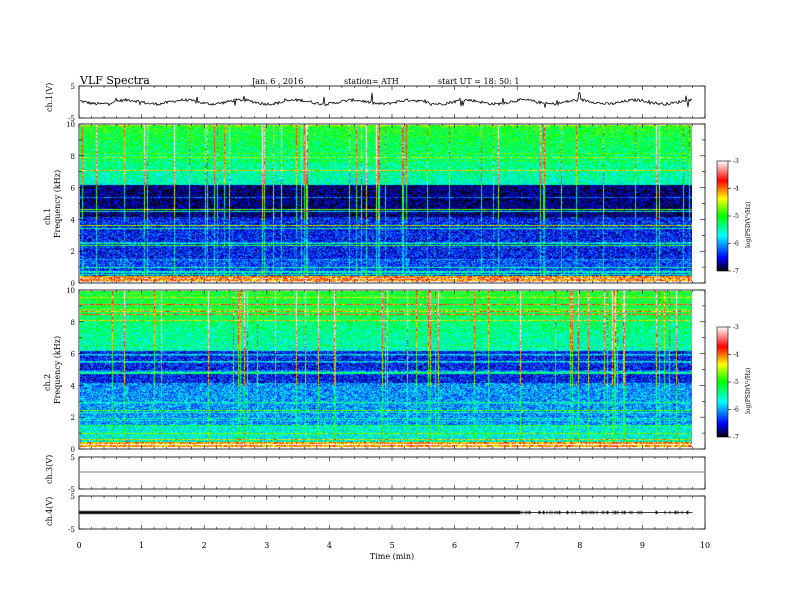 The image size is (792, 612). What do you see at coordinates (57, 370) in the screenshot?
I see `ch2-spectrogram-ylabel-frequency: Frequency (kHz)` at bounding box center [57, 370].